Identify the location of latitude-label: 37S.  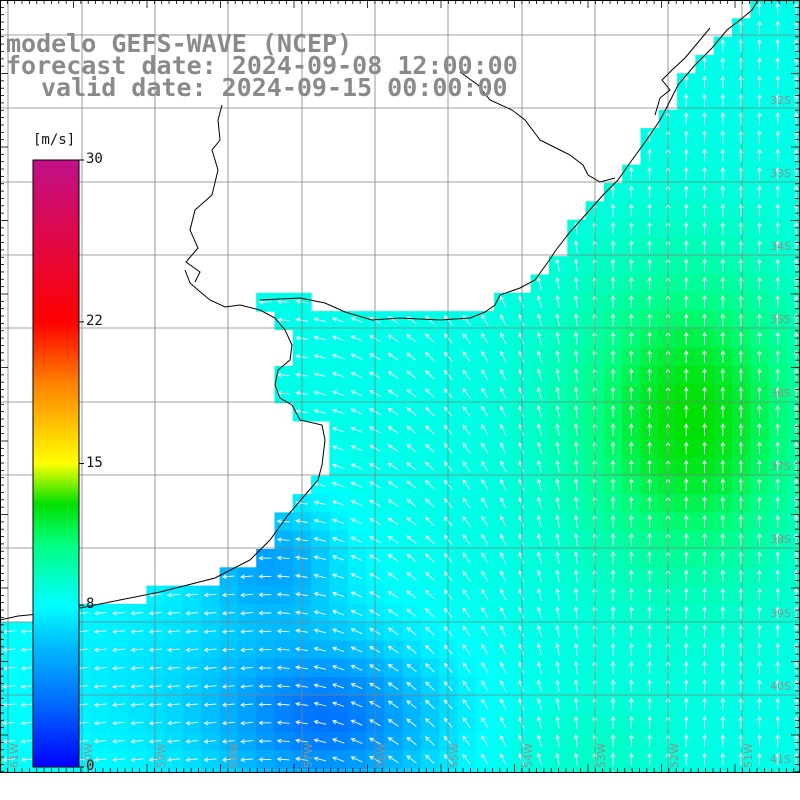
(780, 466).